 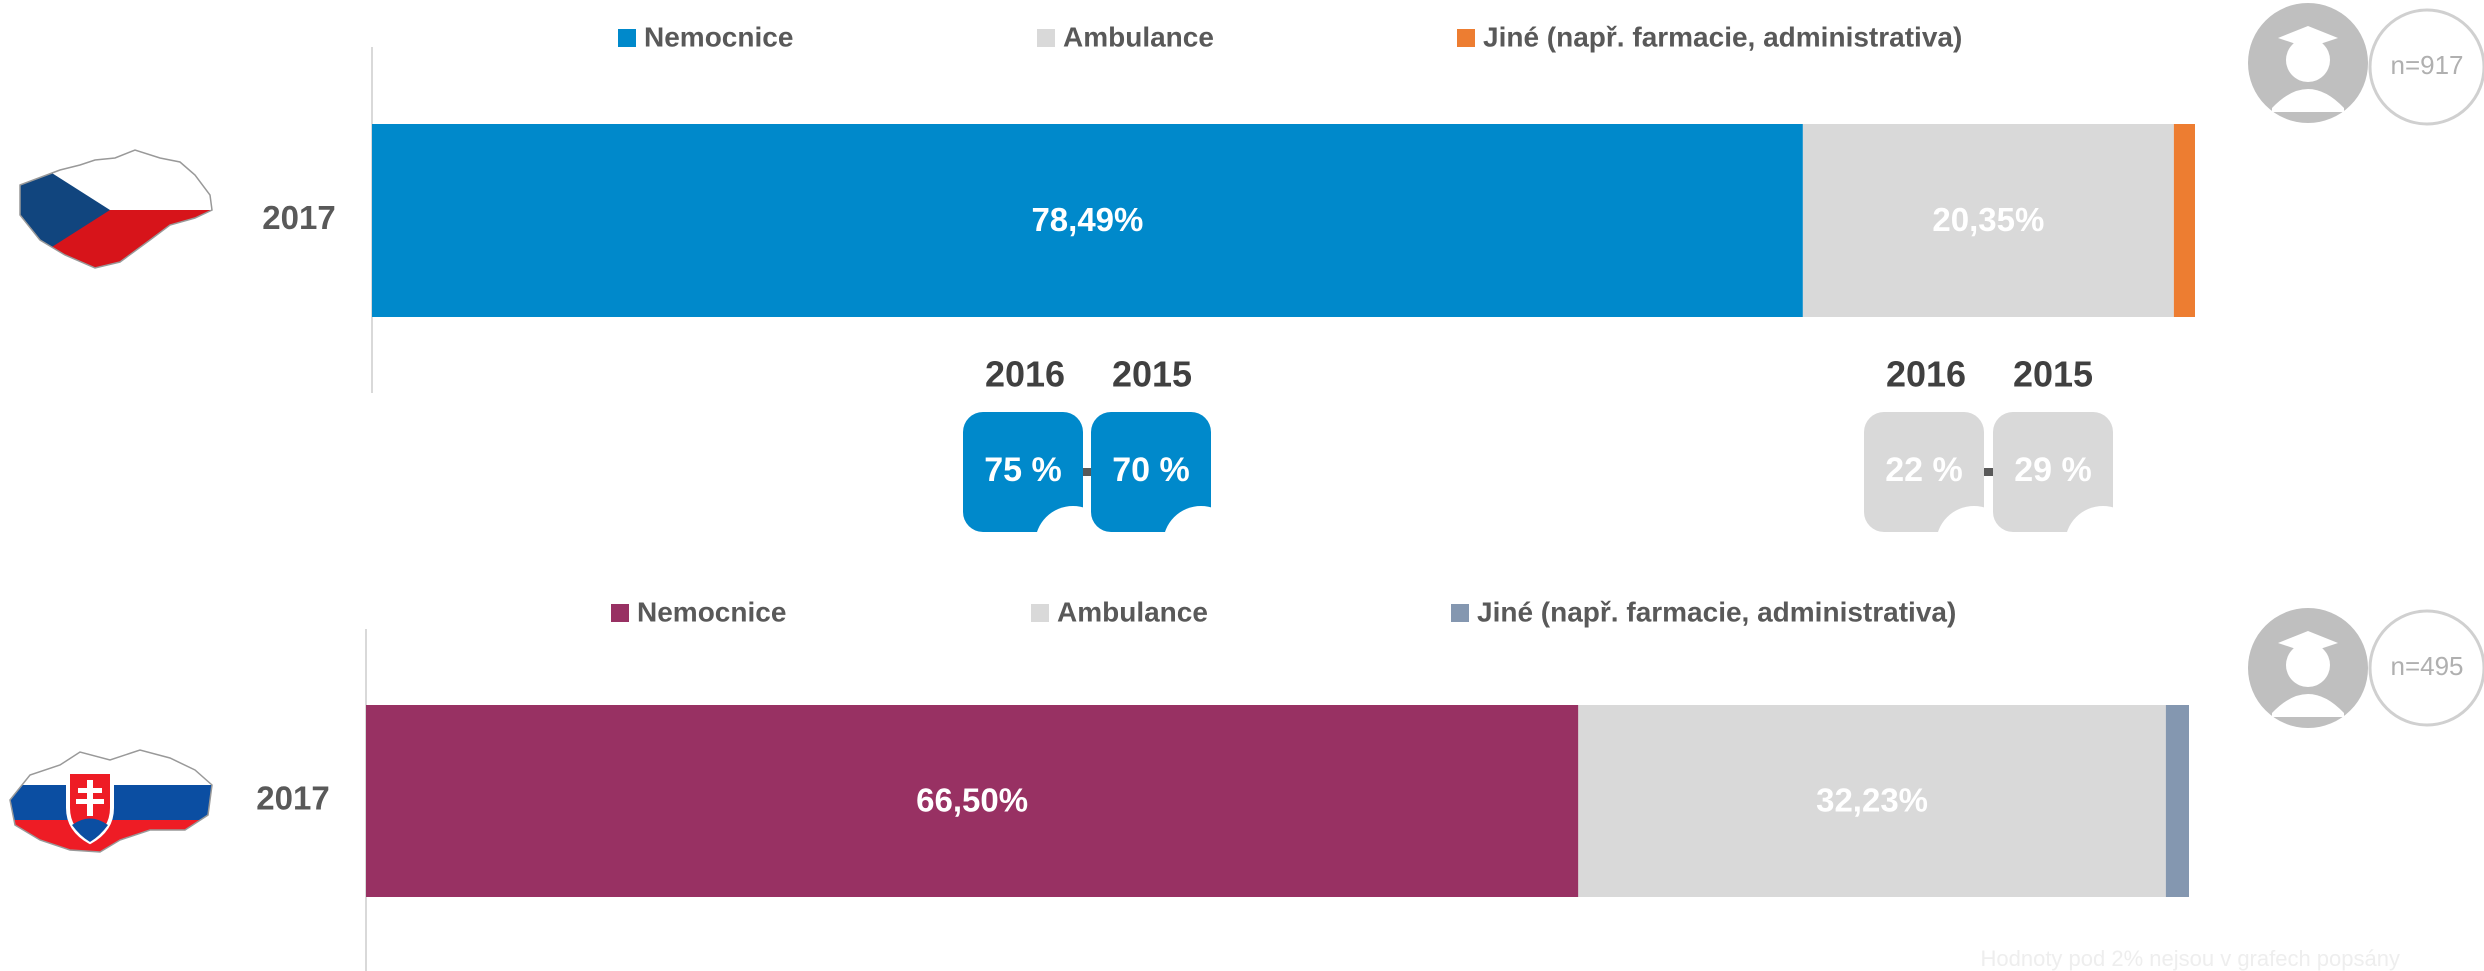 I want to click on n-label: n=917, so click(x=2426, y=65).